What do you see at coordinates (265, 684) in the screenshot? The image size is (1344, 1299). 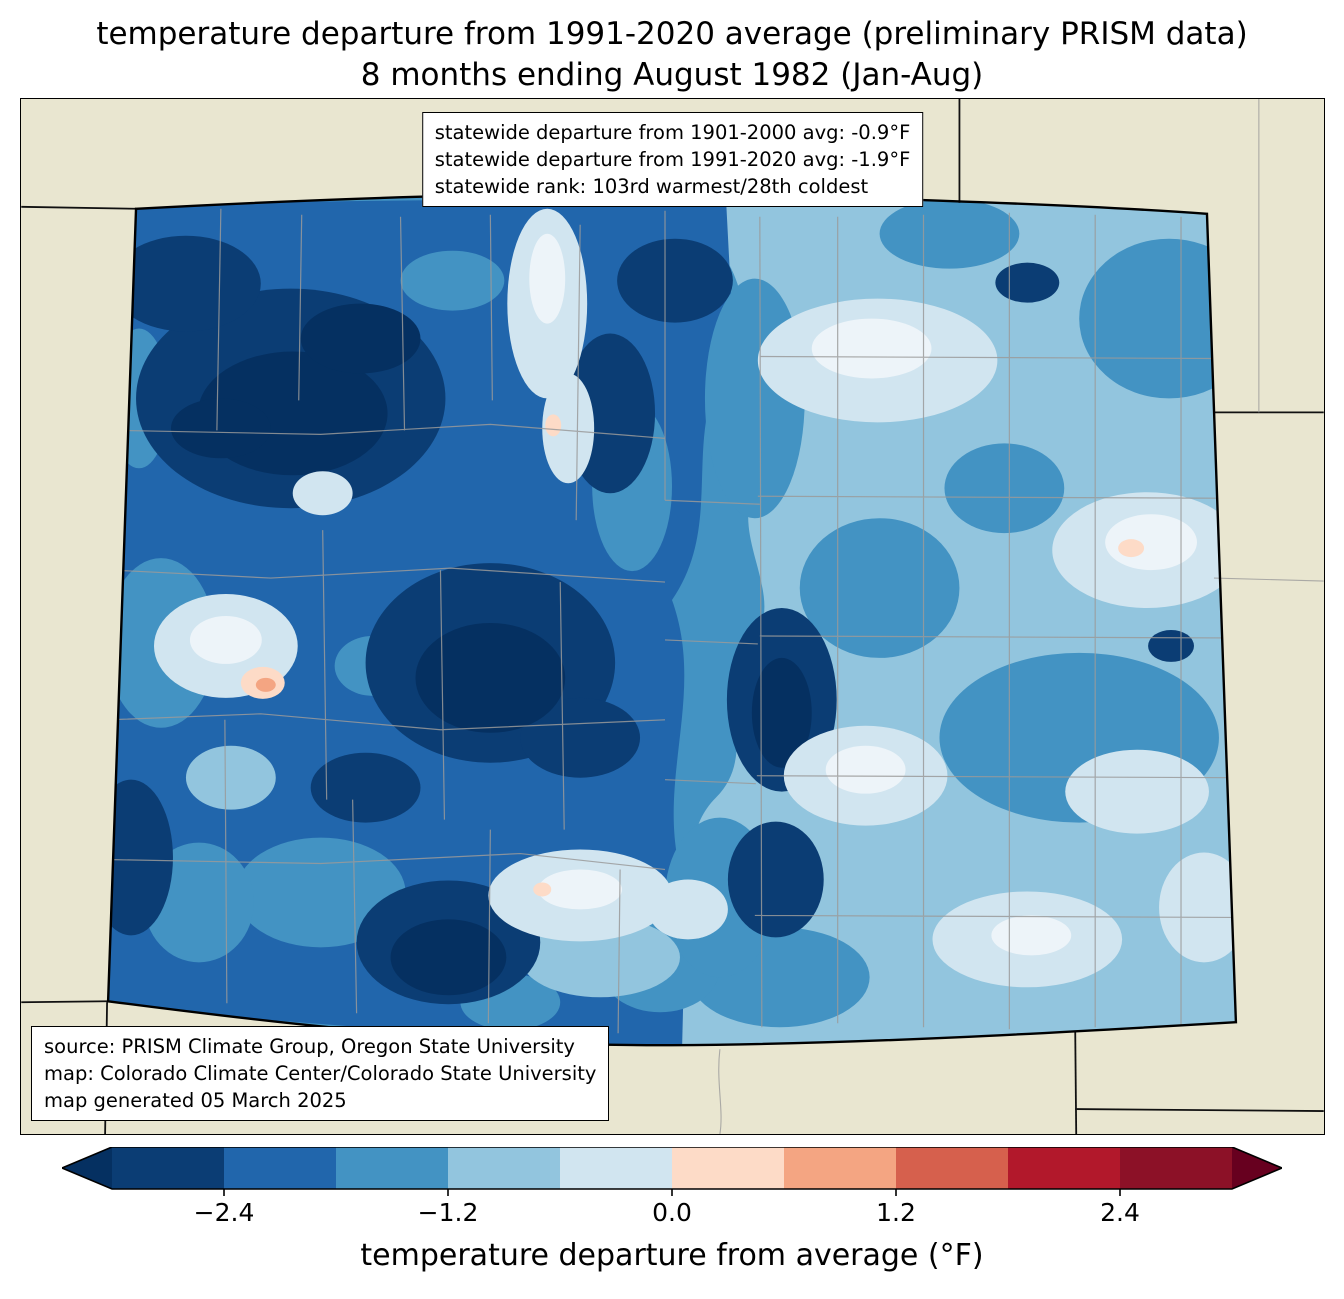 I see `warm-core-spot` at bounding box center [265, 684].